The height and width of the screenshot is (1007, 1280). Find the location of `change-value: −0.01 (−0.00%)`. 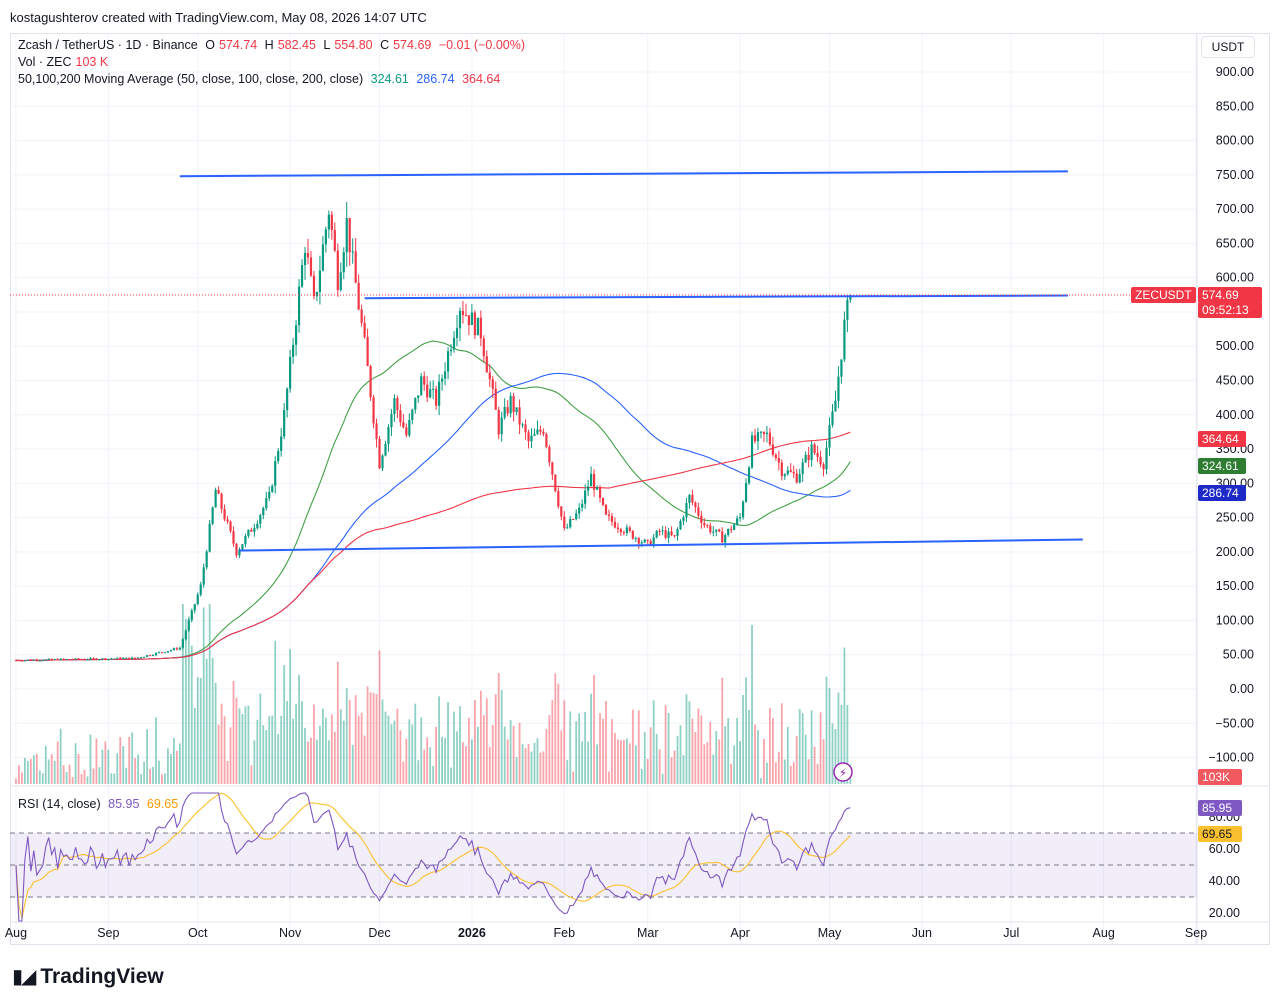

change-value: −0.01 (−0.00%) is located at coordinates (481, 45).